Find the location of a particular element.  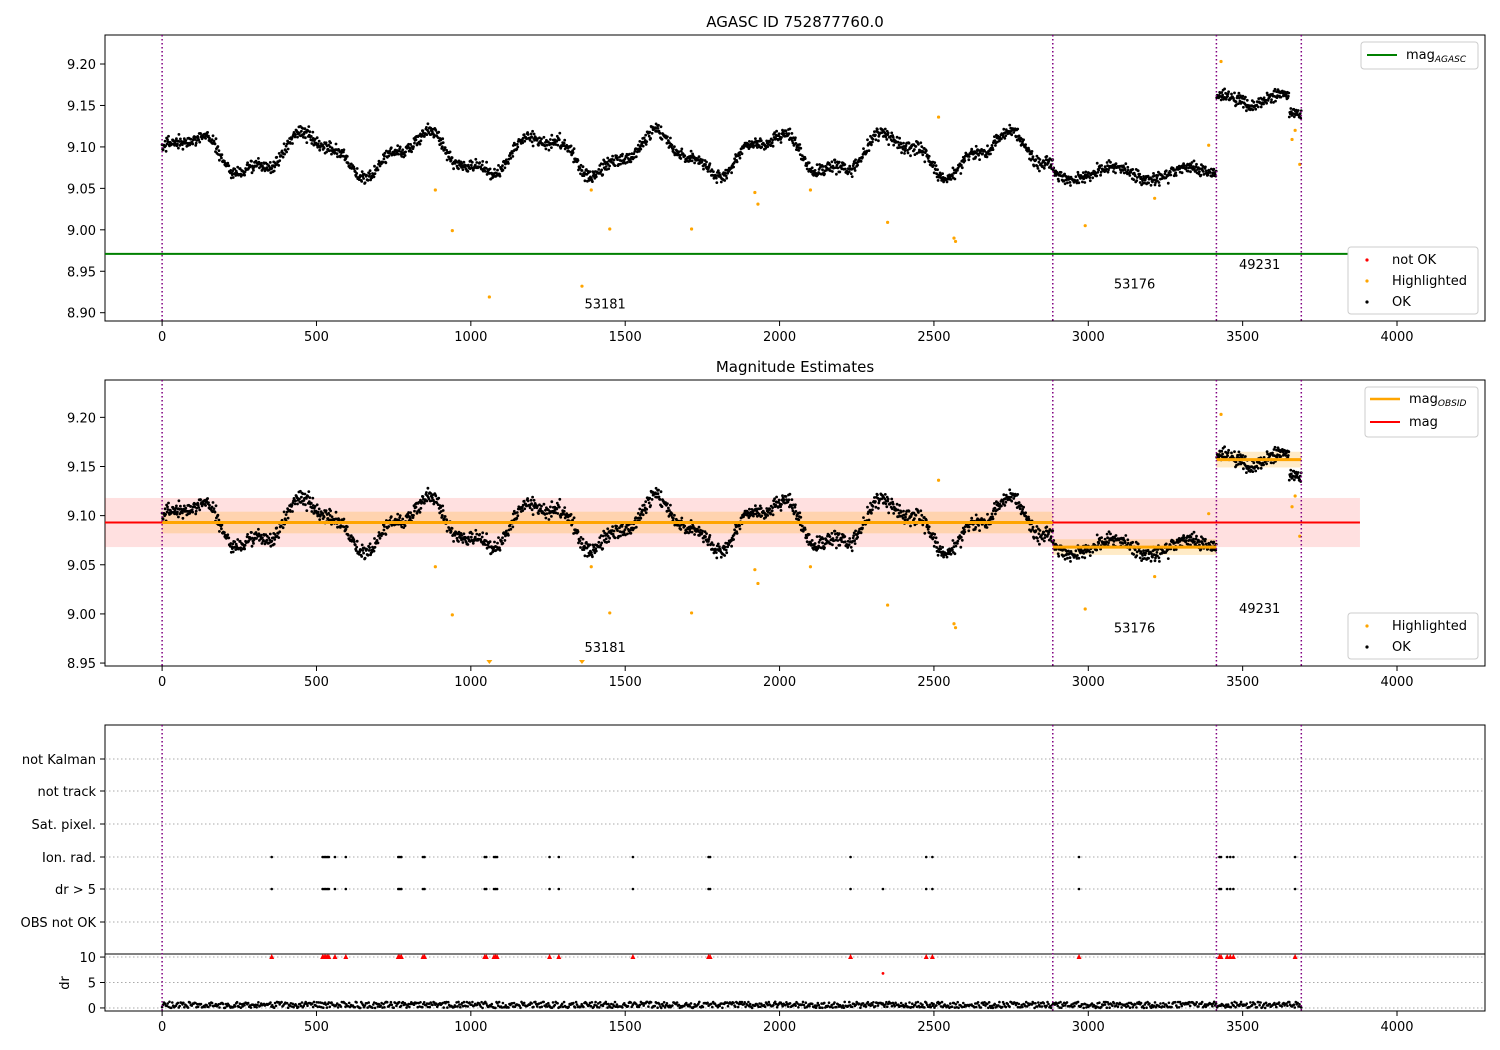

highlighted-point is located at coordinates (452, 231).